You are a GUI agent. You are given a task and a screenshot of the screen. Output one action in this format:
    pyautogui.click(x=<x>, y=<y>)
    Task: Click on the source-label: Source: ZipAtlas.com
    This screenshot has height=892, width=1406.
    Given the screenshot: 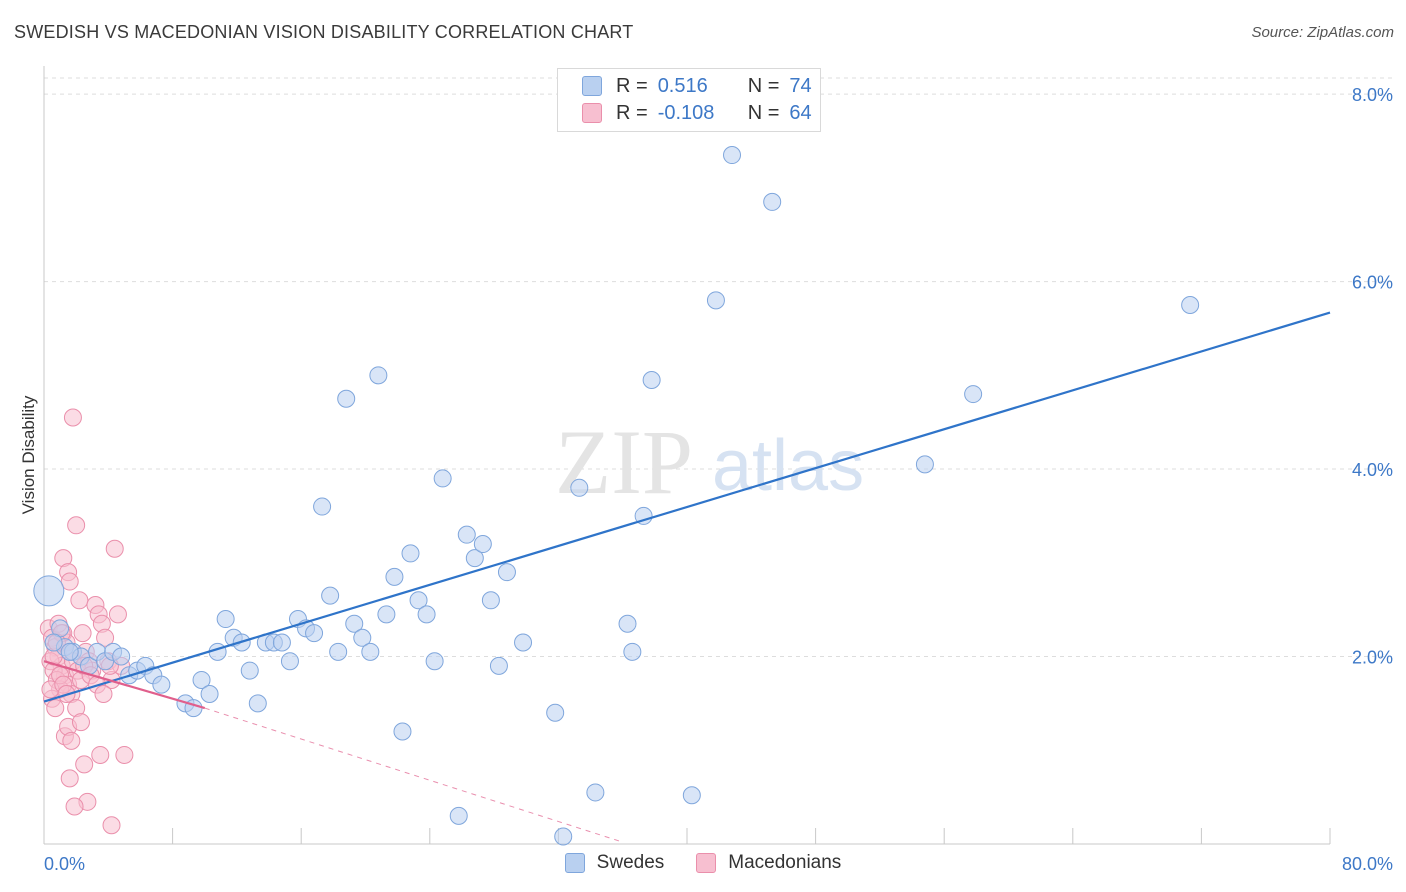 What is the action you would take?
    pyautogui.click(x=1322, y=32)
    